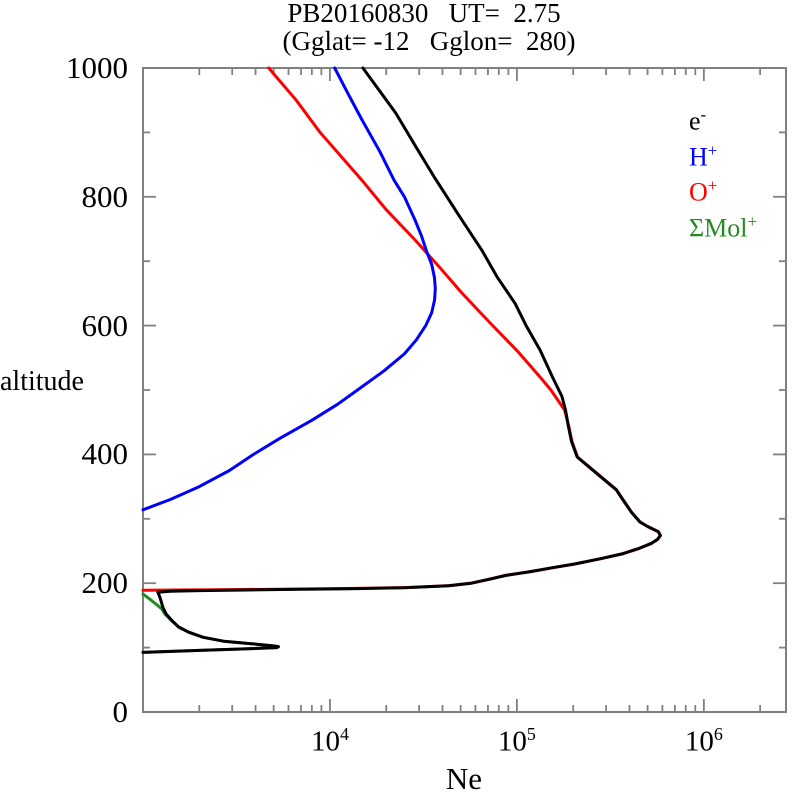  What do you see at coordinates (695, 121) in the screenshot?
I see `legend-label: e` at bounding box center [695, 121].